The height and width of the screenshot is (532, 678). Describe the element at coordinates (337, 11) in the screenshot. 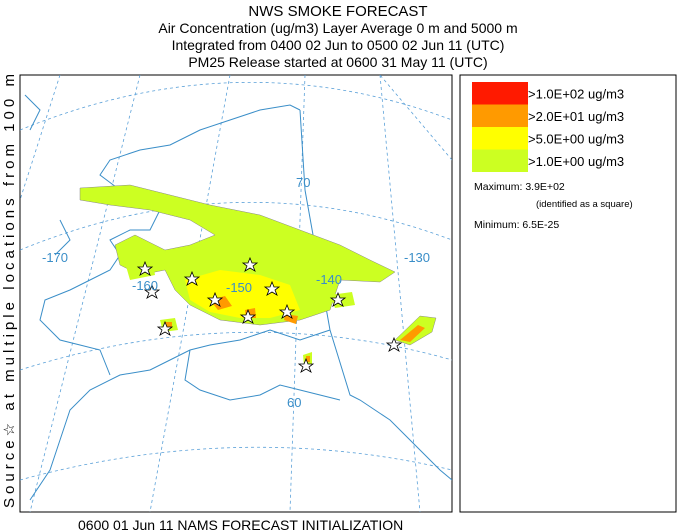

I see `title: NWS SMOKE FORECAST` at that location.